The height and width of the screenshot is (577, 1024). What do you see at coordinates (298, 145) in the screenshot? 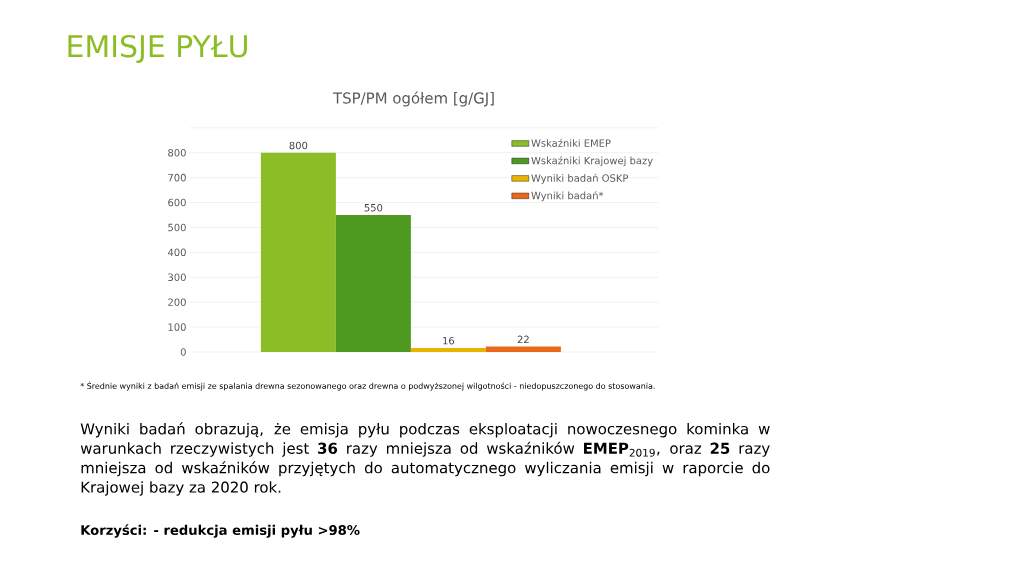
I see `data-label: 800` at bounding box center [298, 145].